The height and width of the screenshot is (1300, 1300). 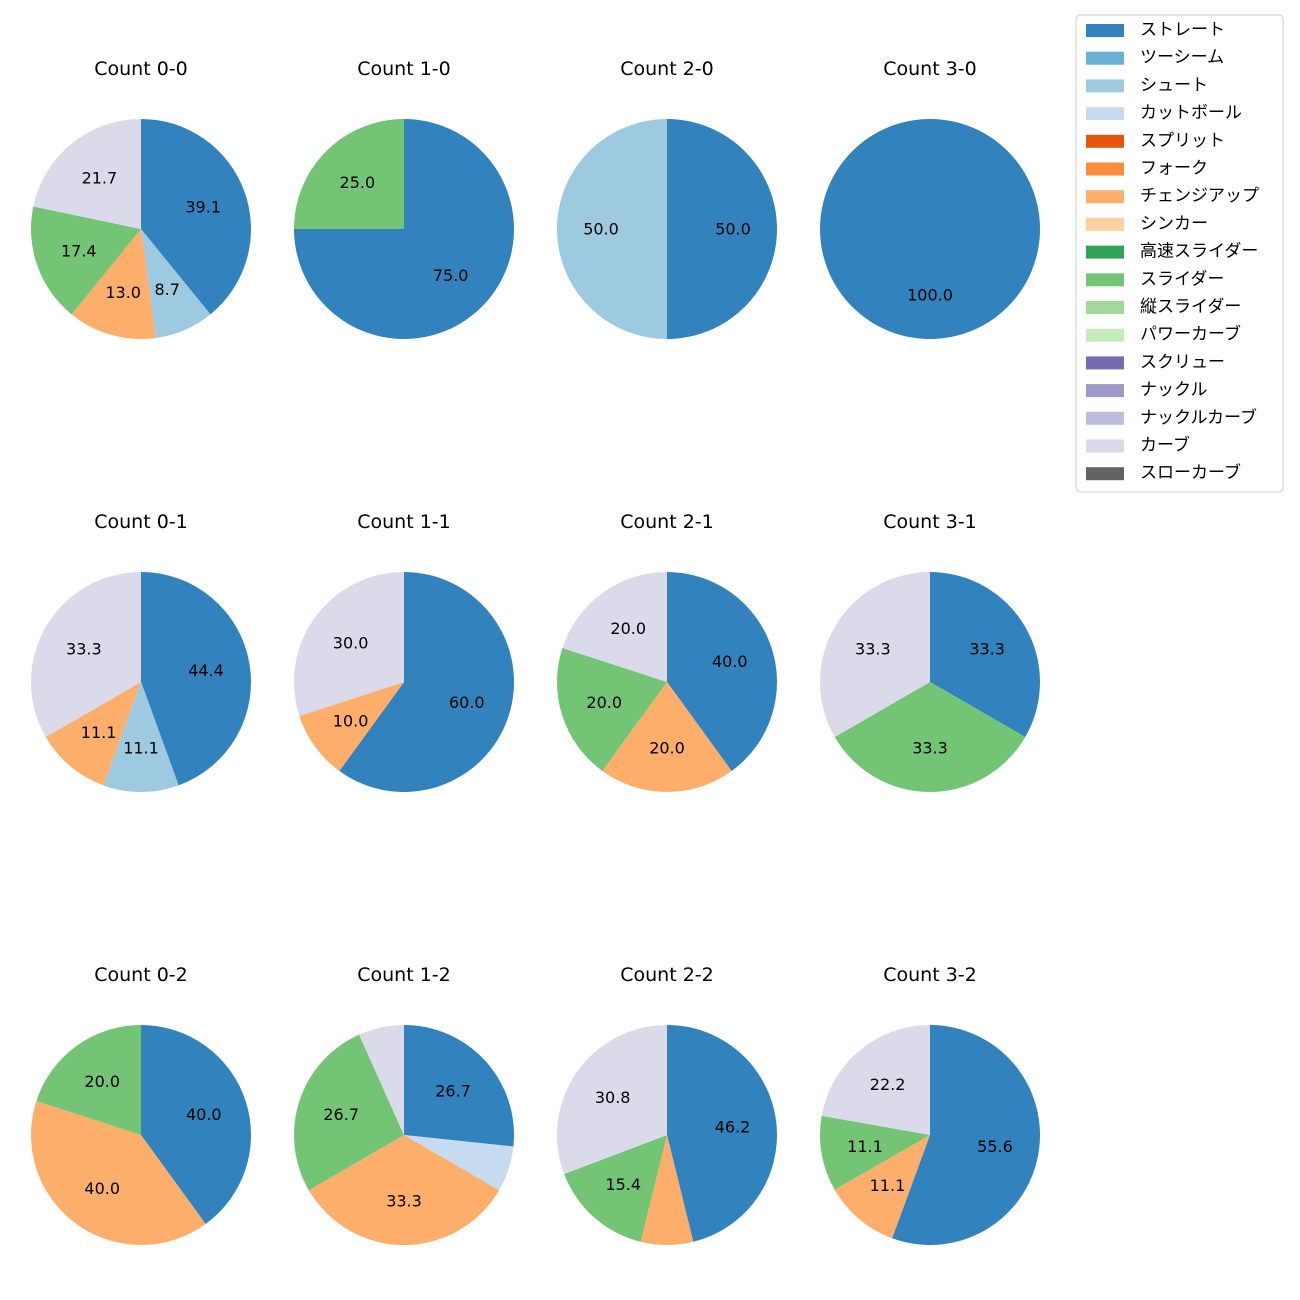 What do you see at coordinates (1199, 196) in the screenshot?
I see `legend-label: チェンジアップ` at bounding box center [1199, 196].